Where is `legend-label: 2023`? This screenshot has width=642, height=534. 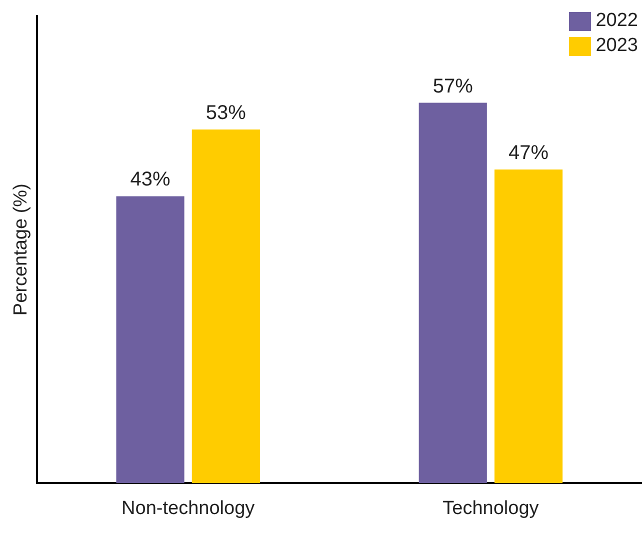
legend-label: 2023 is located at coordinates (617, 46).